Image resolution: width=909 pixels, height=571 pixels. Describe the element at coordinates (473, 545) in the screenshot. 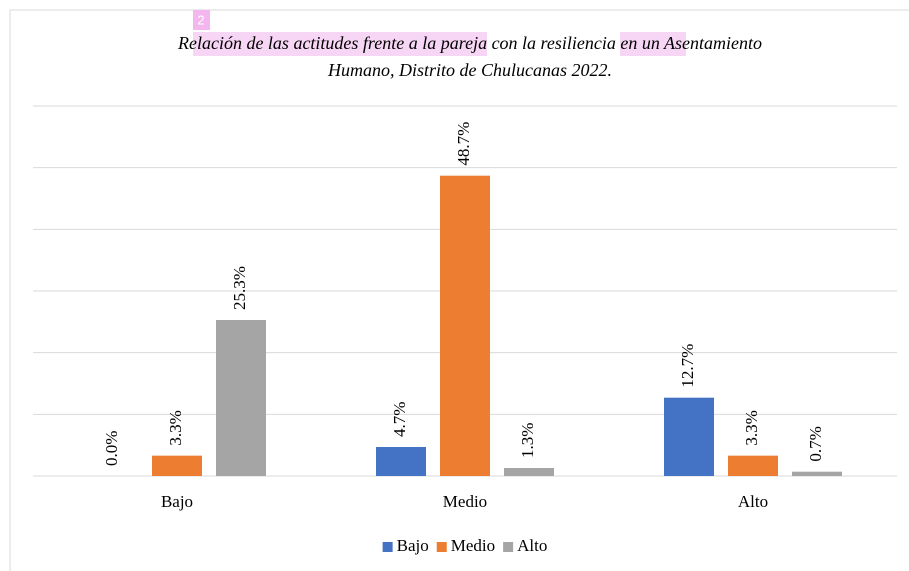

I see `legend-label: Medio` at that location.